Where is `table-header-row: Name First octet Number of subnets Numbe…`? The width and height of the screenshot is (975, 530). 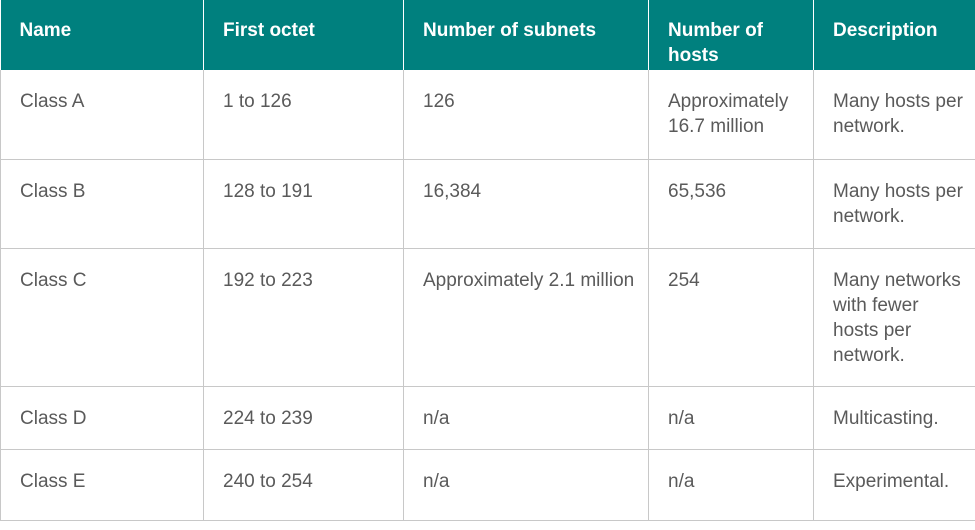 table-header-row: Name First octet Number of subnets Numbe… is located at coordinates (487, 35).